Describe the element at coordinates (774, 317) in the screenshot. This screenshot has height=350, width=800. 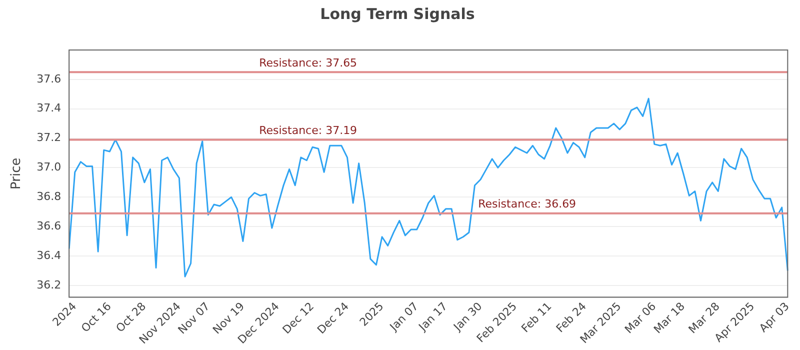
I see `x-tick-label: Apr 03` at that location.